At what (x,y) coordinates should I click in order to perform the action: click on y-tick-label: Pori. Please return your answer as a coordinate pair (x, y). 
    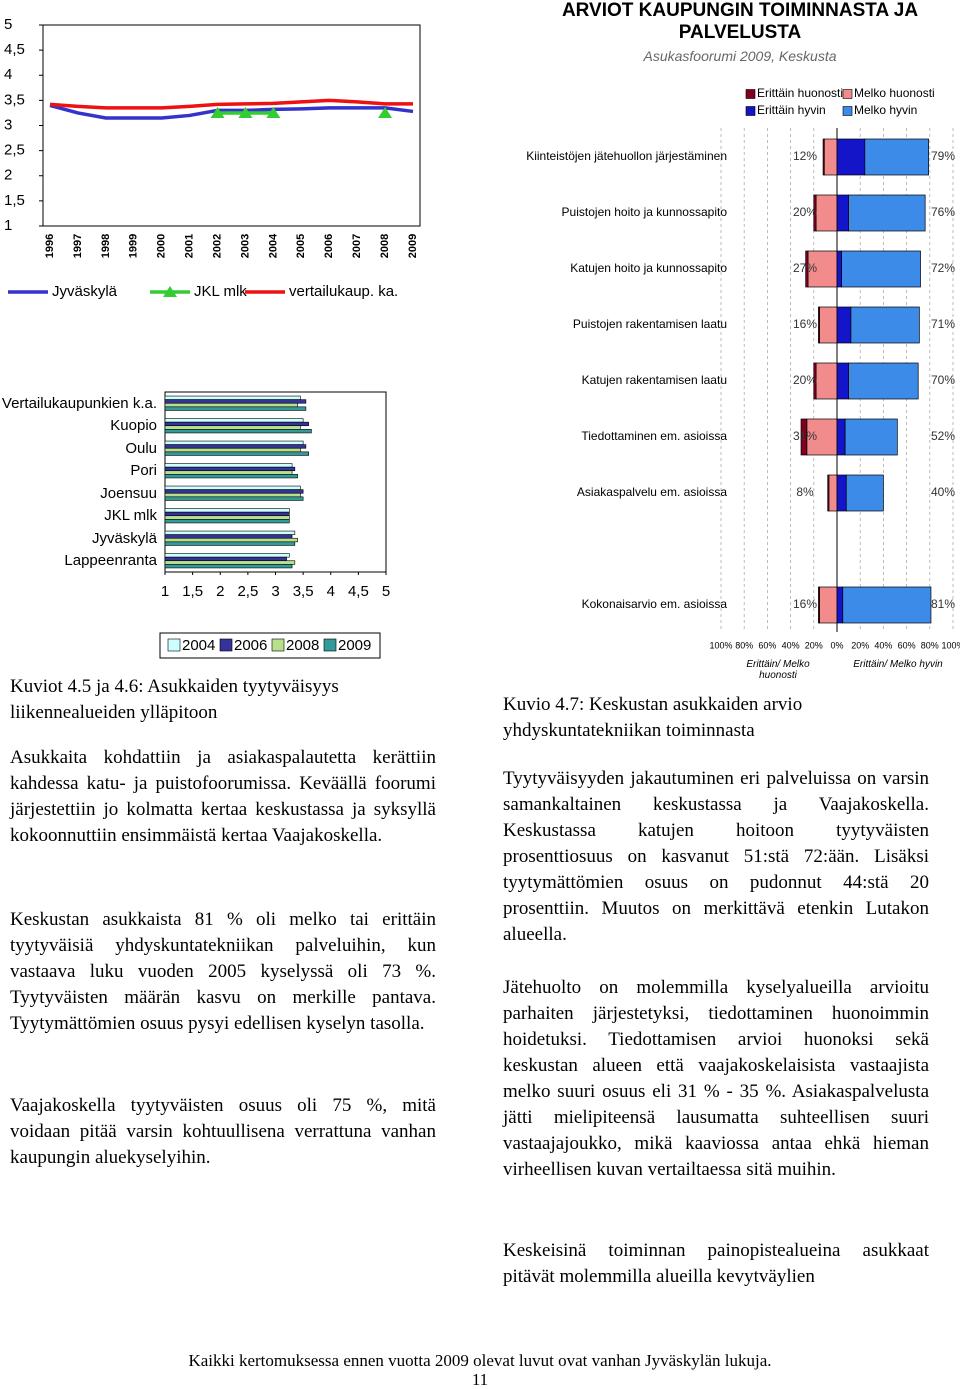
    Looking at the image, I should click on (143, 471).